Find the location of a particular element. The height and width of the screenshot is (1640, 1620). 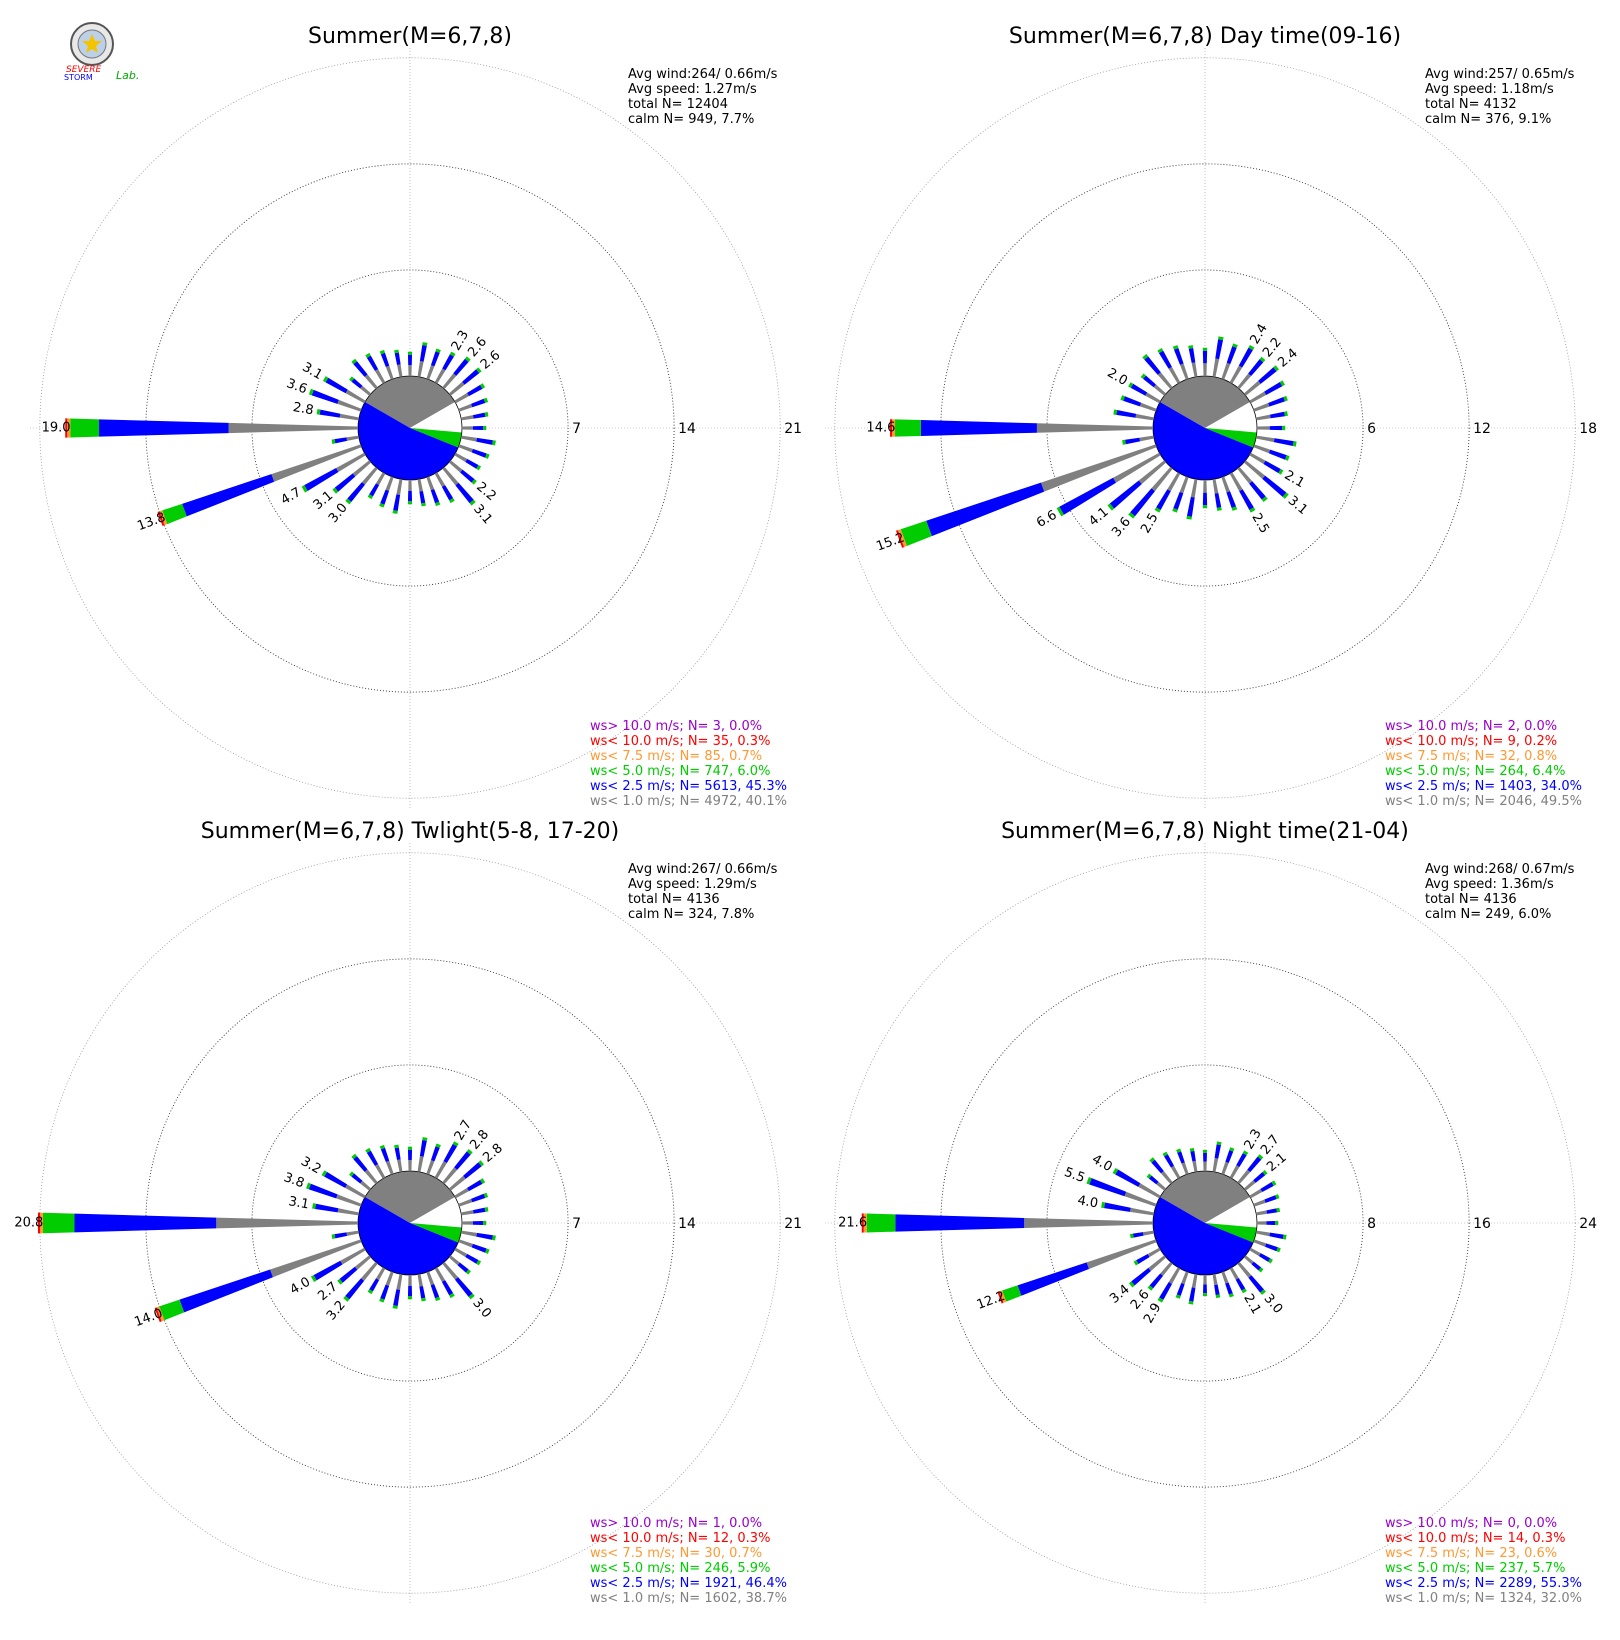

legend-entry: ws< 2.5 m/s; N= 2289, 55.3% is located at coordinates (1483, 1583).